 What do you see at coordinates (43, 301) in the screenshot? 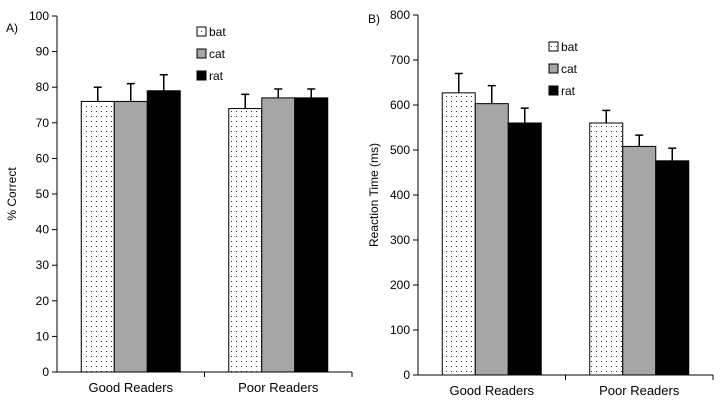
I see `y-tick-label: 20` at bounding box center [43, 301].